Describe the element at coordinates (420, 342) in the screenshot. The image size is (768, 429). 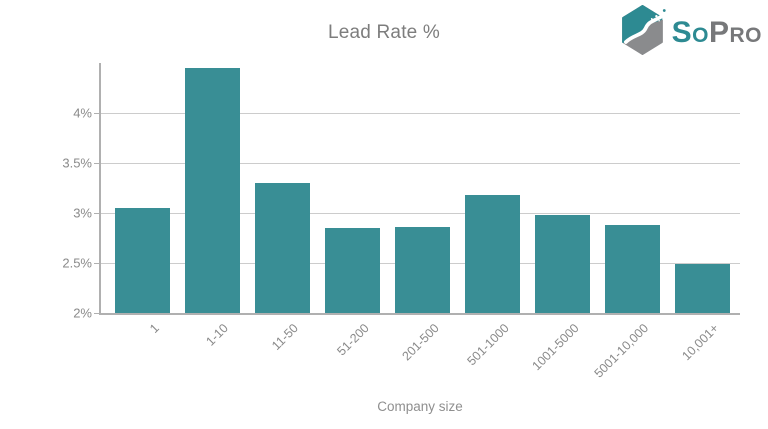
I see `x-axis-tick-label: 201-500` at that location.